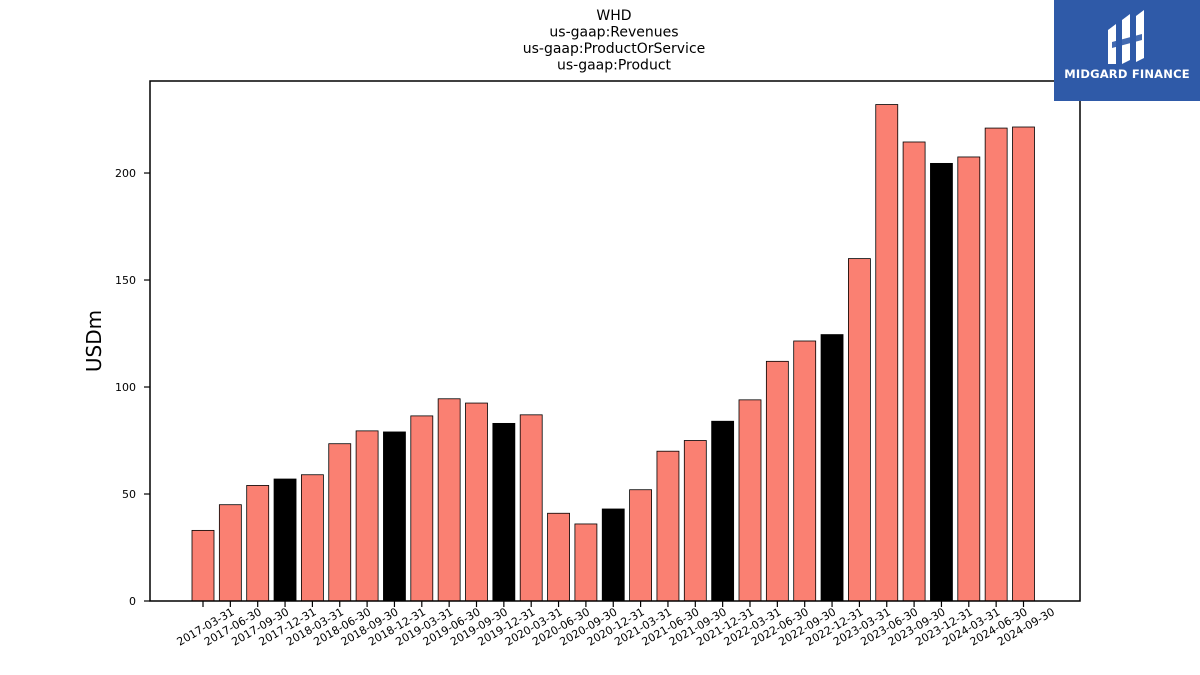 The height and width of the screenshot is (675, 1200). Describe the element at coordinates (613, 16) in the screenshot. I see `chart-title-line: WHD` at that location.